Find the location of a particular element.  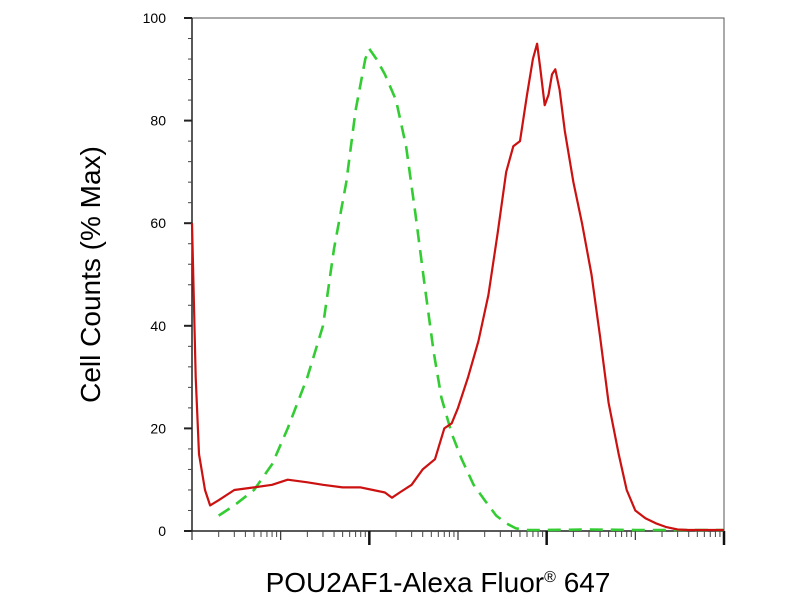

x-axis-title-suffix: 647 is located at coordinates (583, 582).